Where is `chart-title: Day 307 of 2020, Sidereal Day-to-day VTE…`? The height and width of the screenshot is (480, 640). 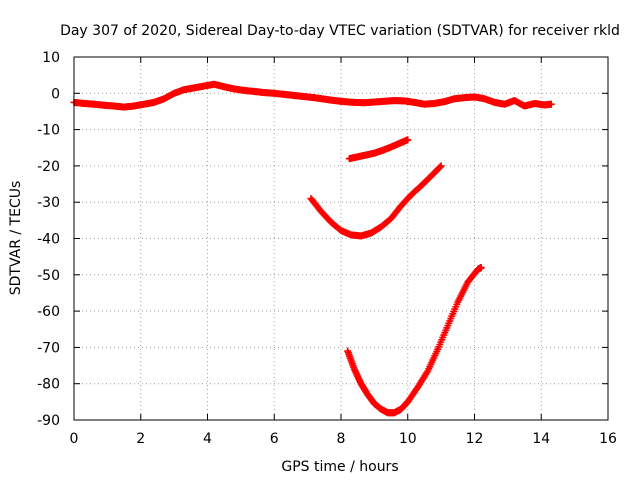
chart-title: Day 307 of 2020, Sidereal Day-to-day VTE… is located at coordinates (340, 31).